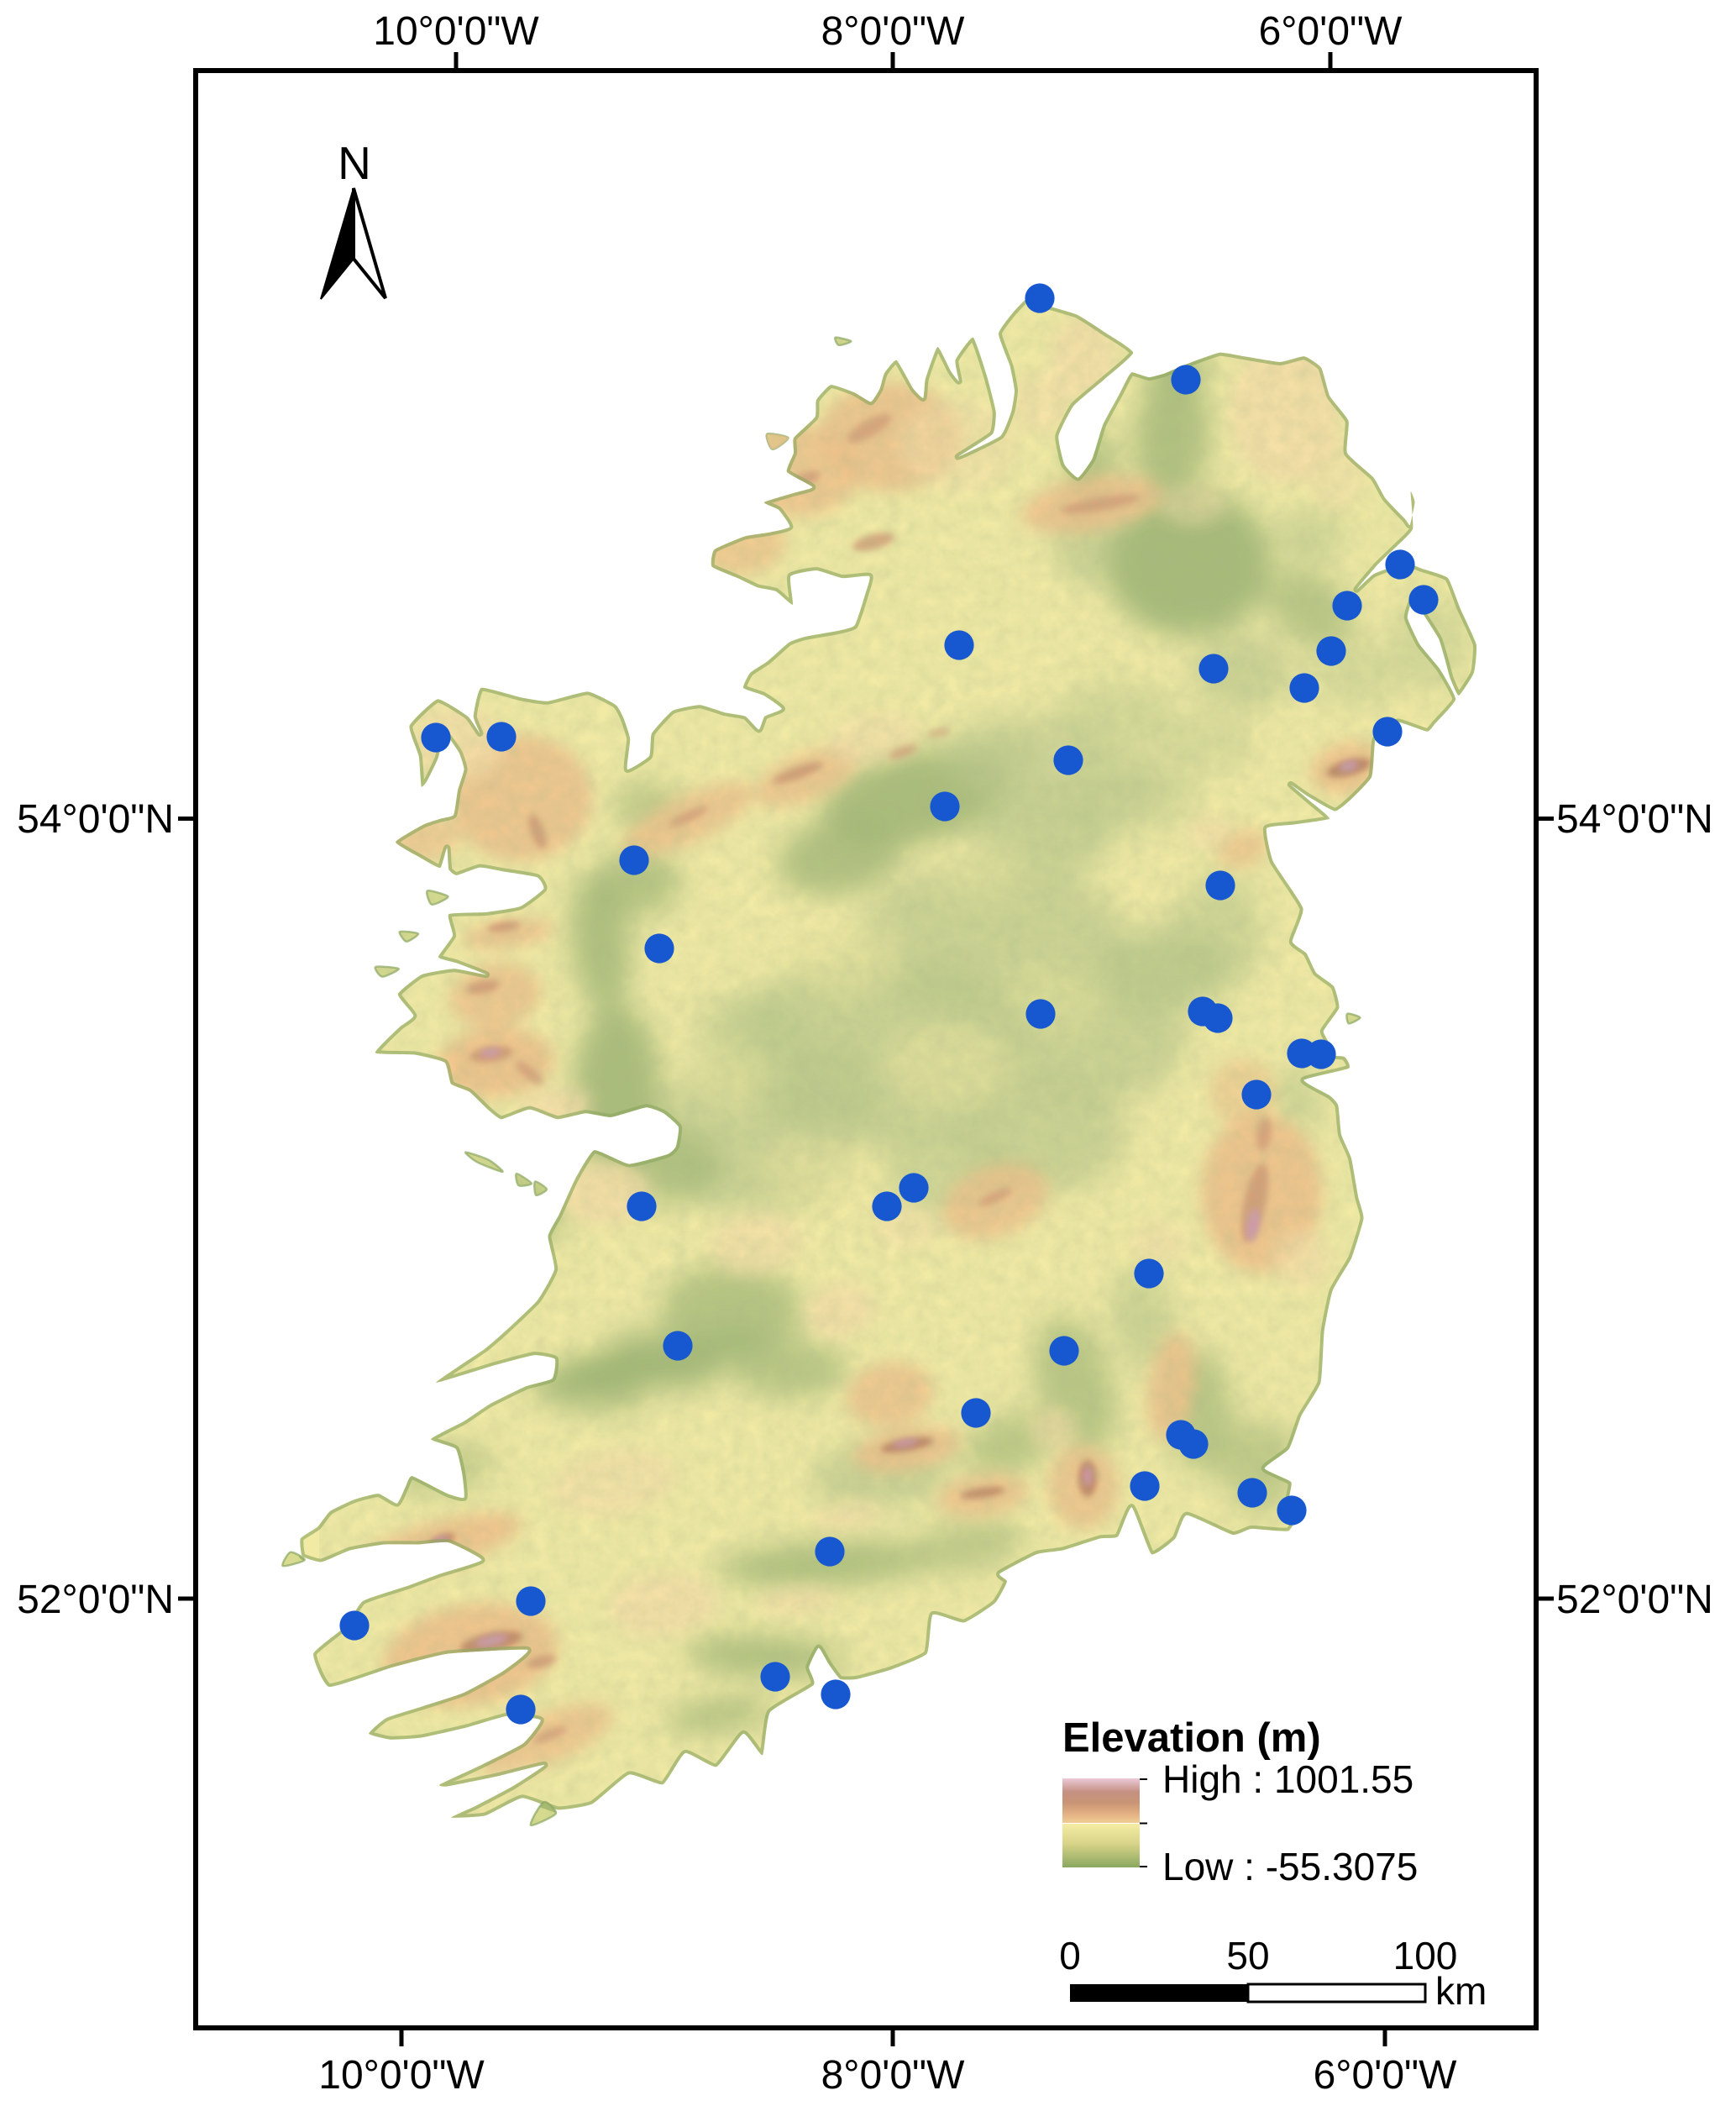  What do you see at coordinates (1070, 1955) in the screenshot?
I see `svg-text: 0` at bounding box center [1070, 1955].